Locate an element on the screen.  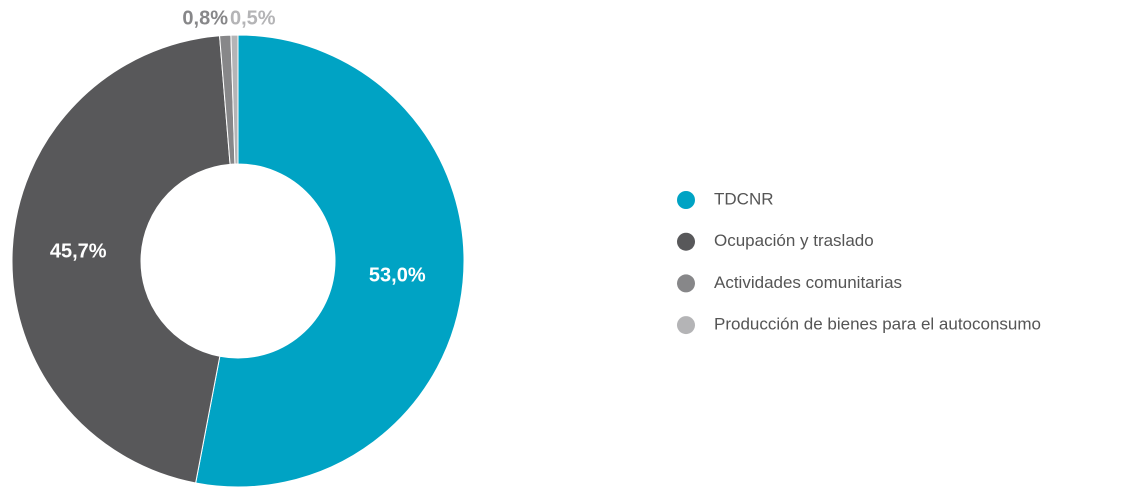
legend-label: Producción de bienes para el autoconsumo is located at coordinates (877, 324).